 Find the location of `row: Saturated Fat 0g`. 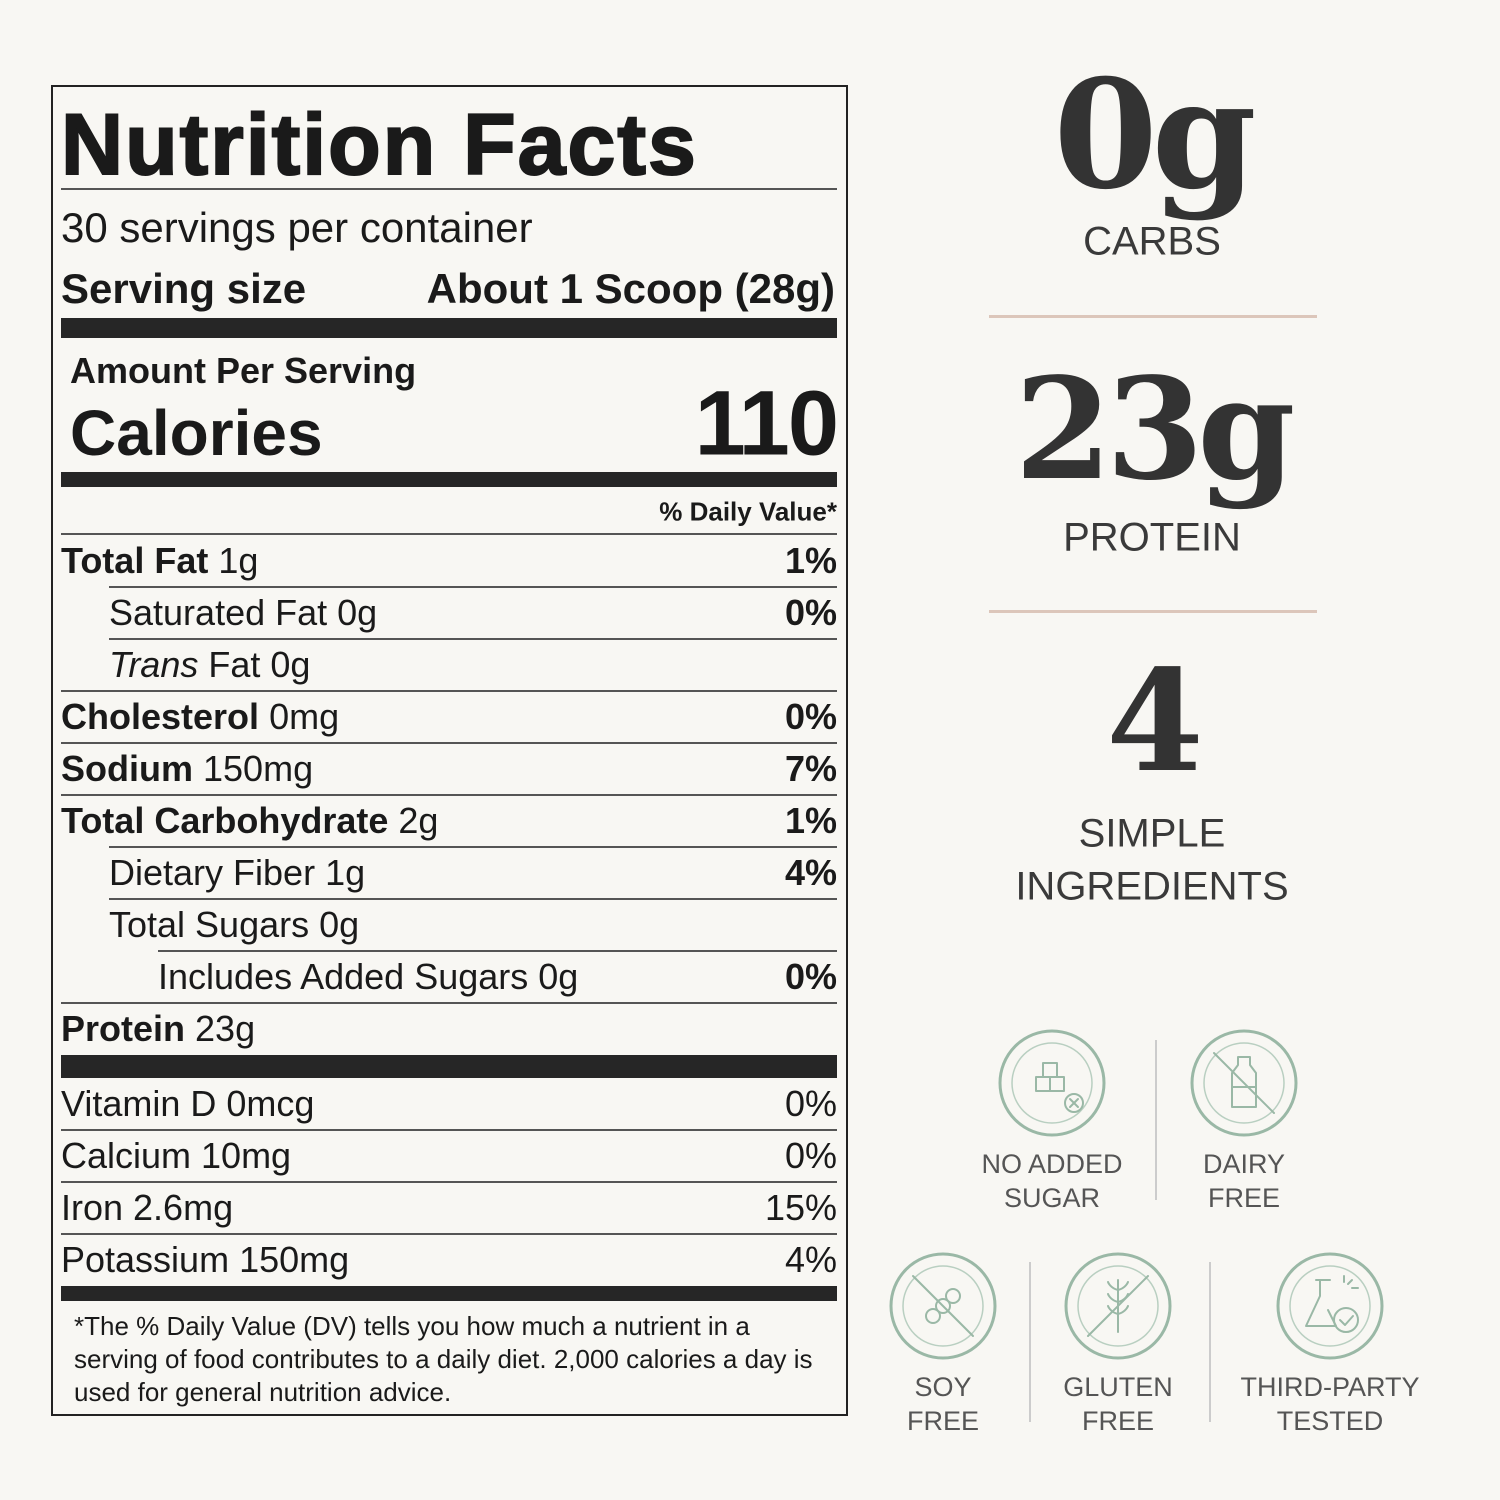

row: Saturated Fat 0g is located at coordinates (243, 613).